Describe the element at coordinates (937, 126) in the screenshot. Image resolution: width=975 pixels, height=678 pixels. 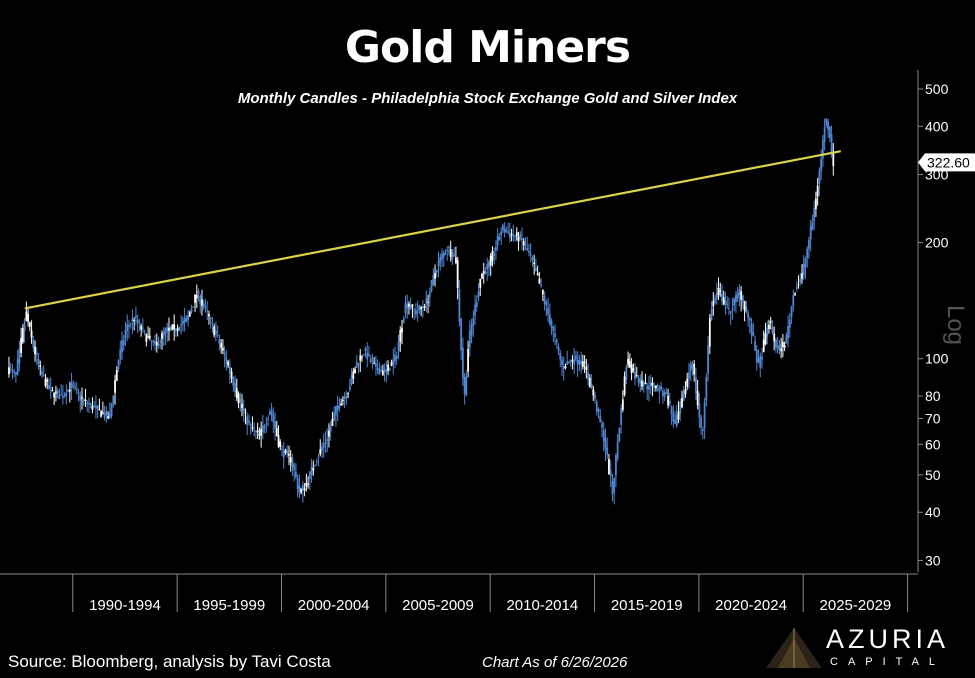
I see `y-tick-label: 400` at that location.